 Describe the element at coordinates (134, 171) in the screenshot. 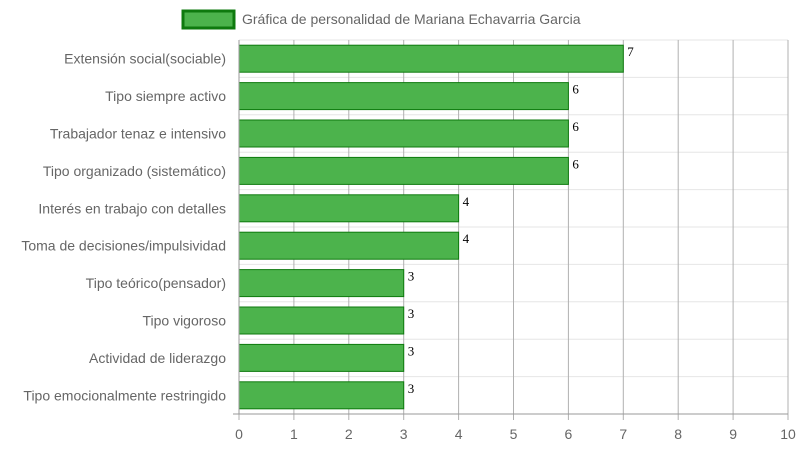

I see `category-label: Tipo organizado (sistemático)` at that location.